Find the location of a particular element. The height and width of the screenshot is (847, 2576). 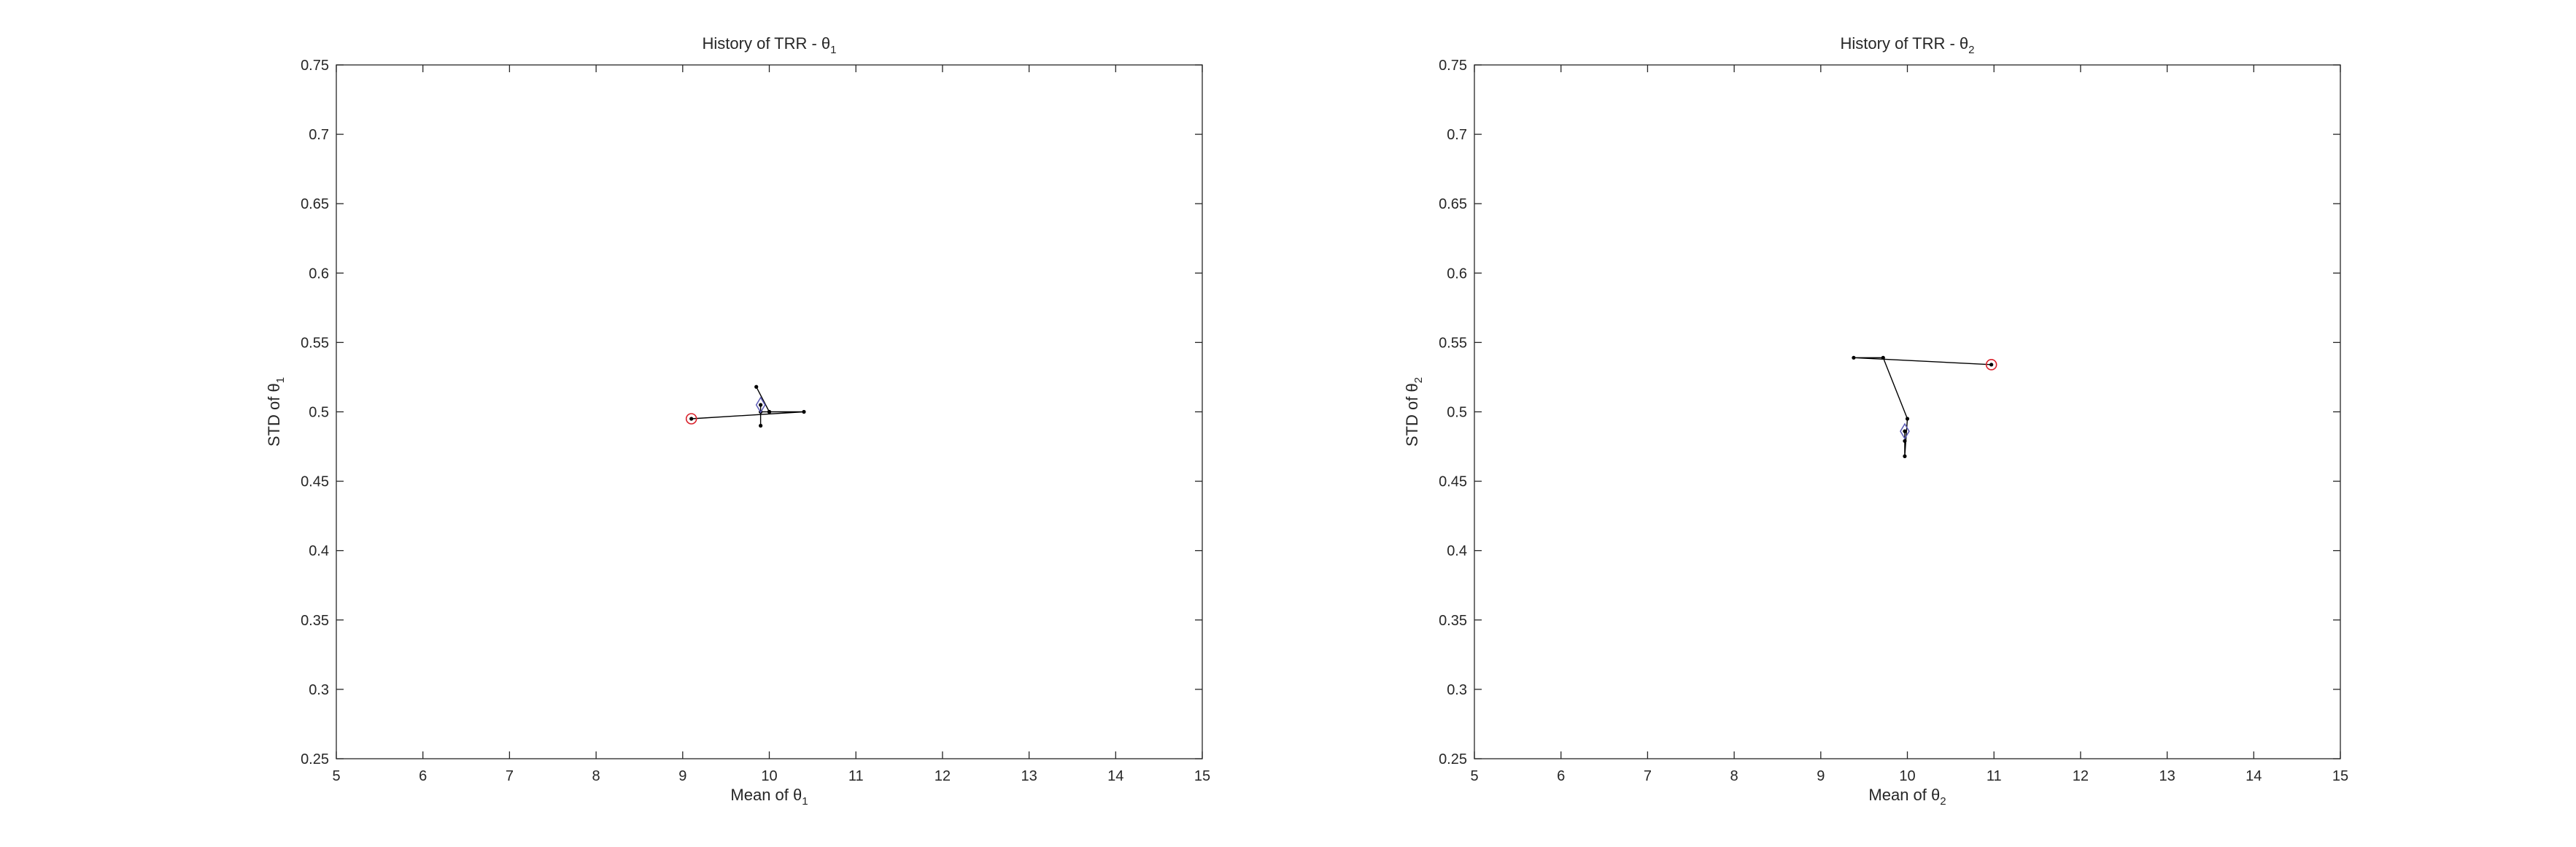

plot-title-subscript: 2 is located at coordinates (1971, 50).